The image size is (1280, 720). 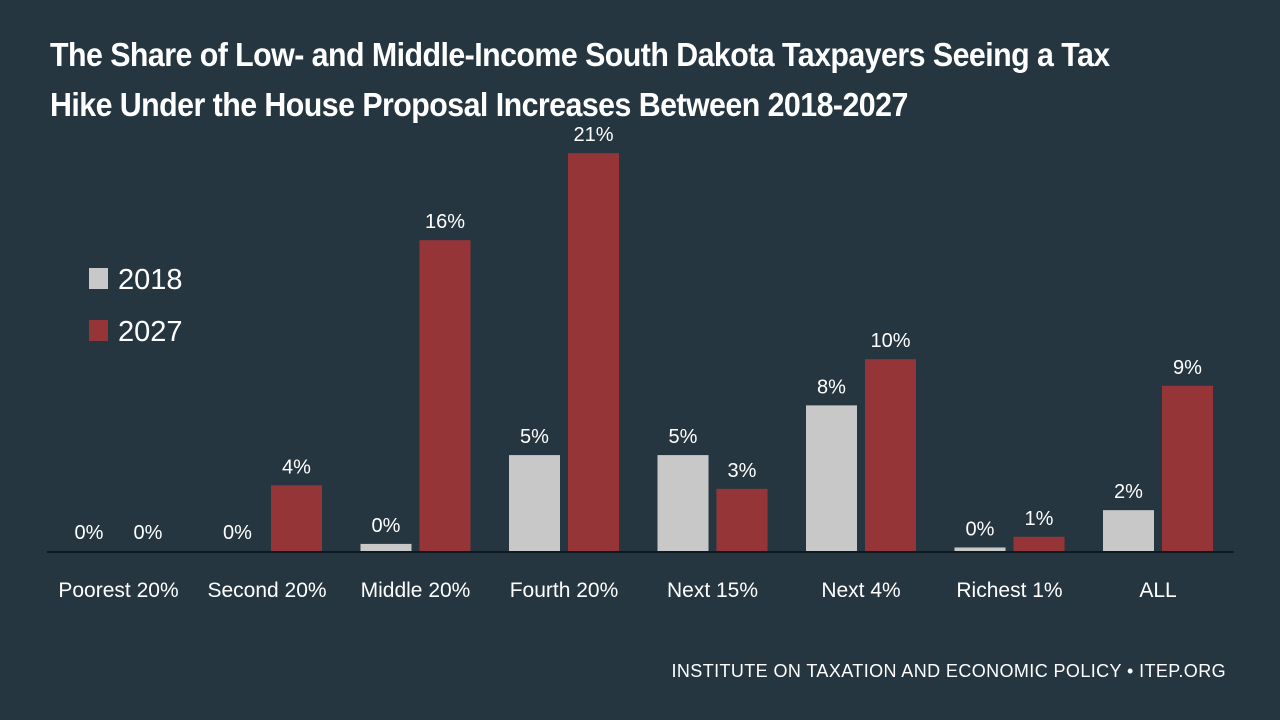 What do you see at coordinates (150, 332) in the screenshot?
I see `legend-label-2027: 2027` at bounding box center [150, 332].